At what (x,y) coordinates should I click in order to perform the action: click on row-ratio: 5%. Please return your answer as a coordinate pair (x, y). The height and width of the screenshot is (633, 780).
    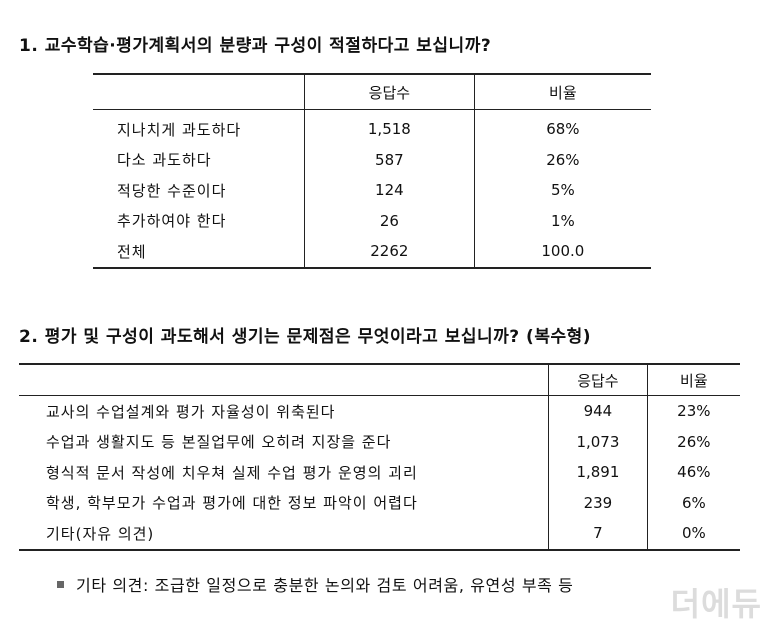
    Looking at the image, I should click on (562, 190).